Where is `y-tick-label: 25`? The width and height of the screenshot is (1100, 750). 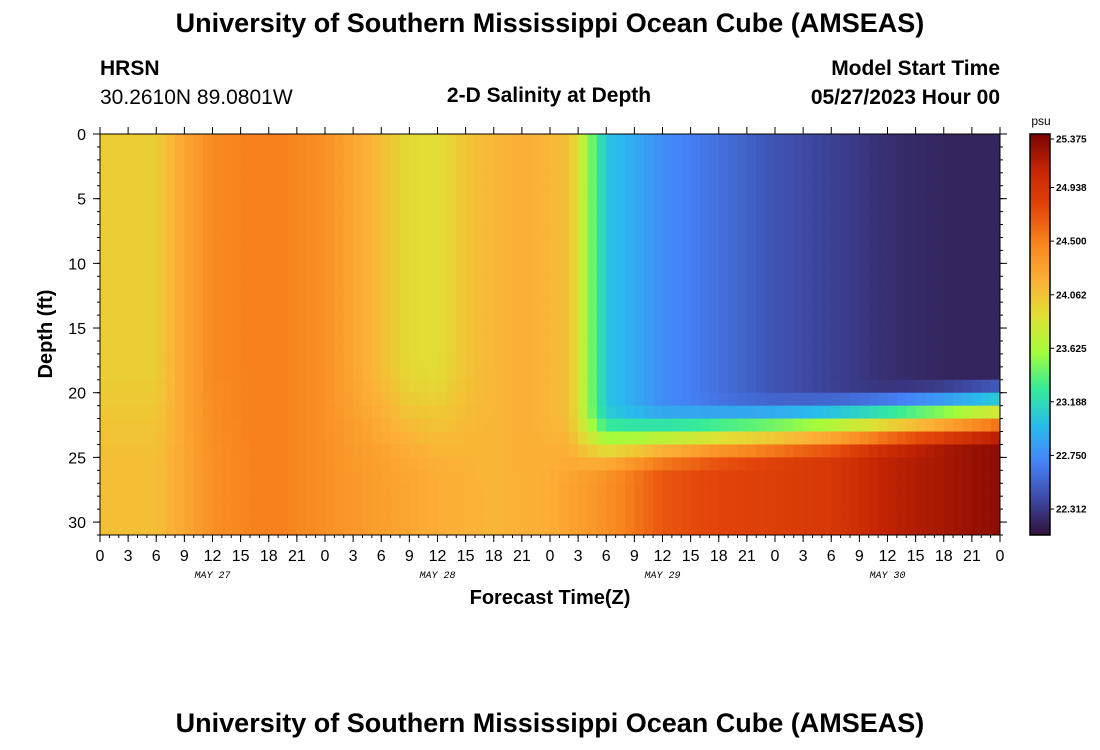
y-tick-label: 25 is located at coordinates (77, 458).